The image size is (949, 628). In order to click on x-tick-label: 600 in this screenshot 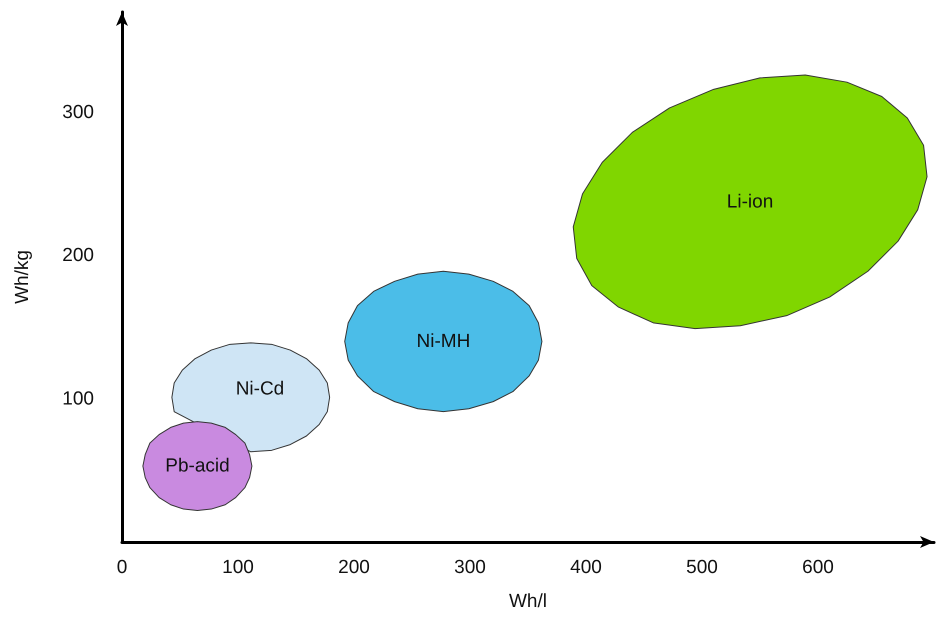, I will do `click(818, 567)`.